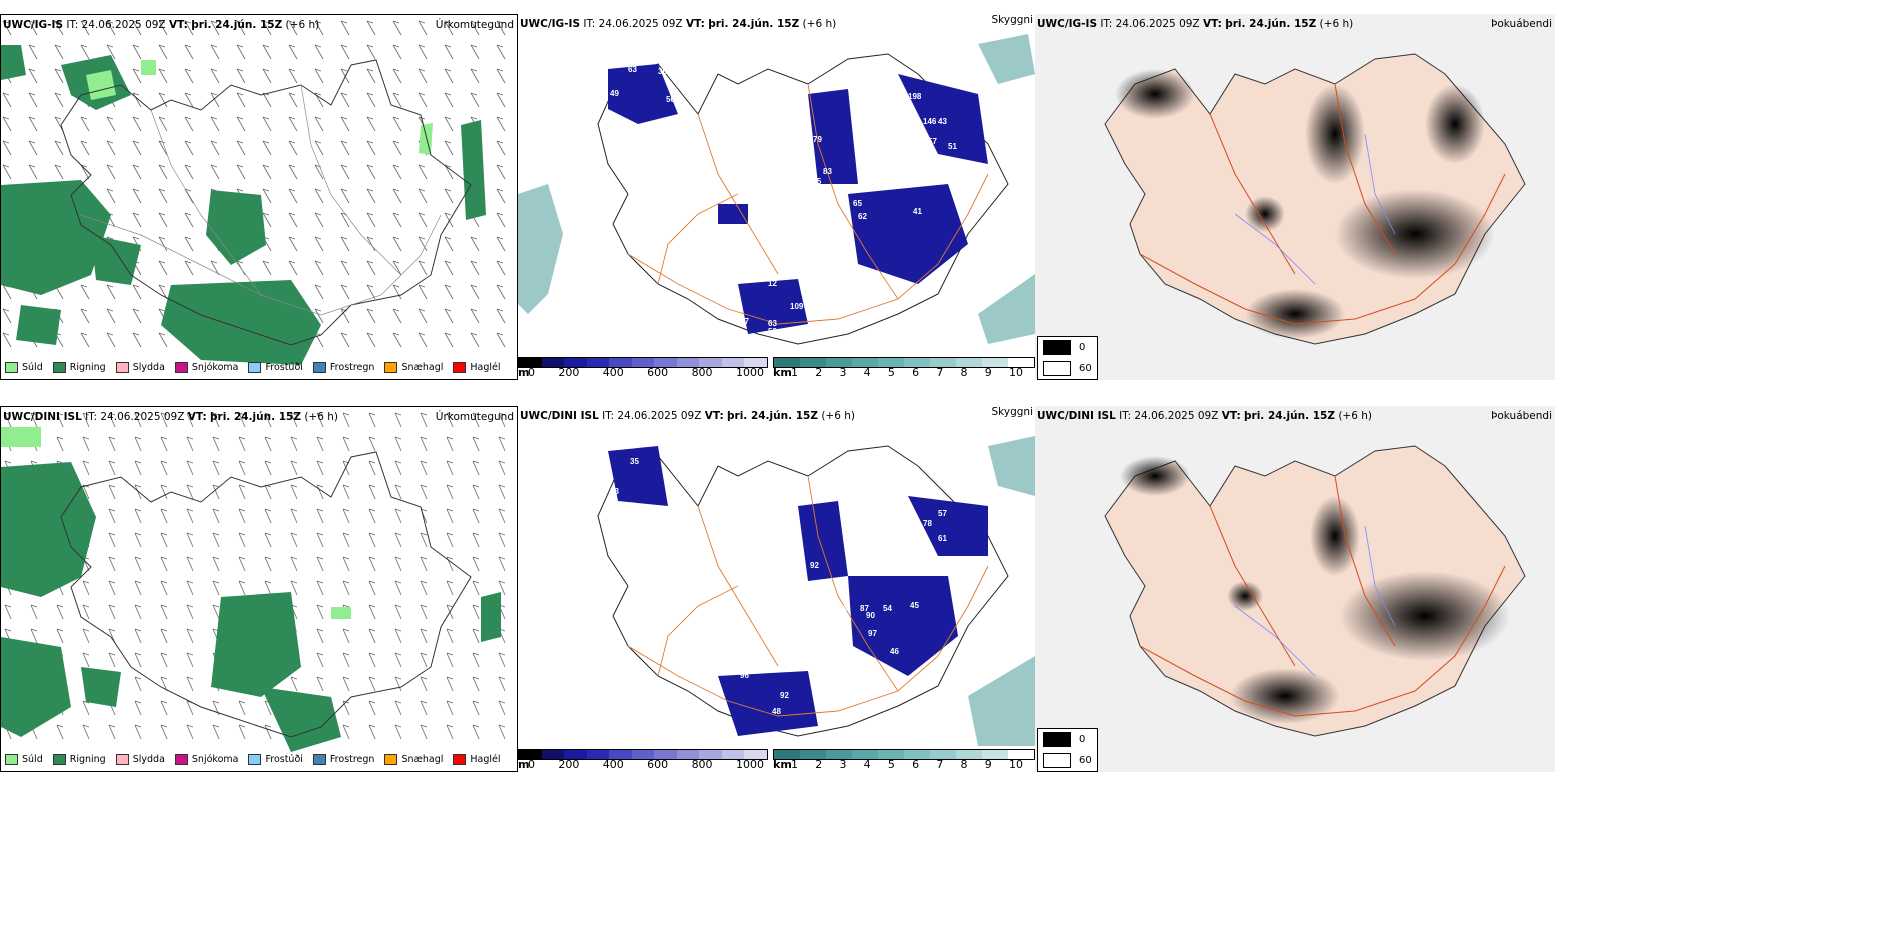 This screenshot has width=1900, height=950. What do you see at coordinates (87, 367) in the screenshot?
I see `legend-label: Rigning` at bounding box center [87, 367].